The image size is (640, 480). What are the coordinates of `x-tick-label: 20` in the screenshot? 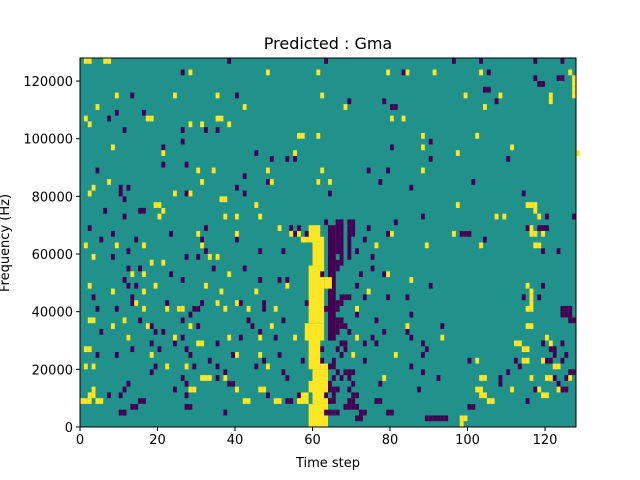 It's located at (157, 440).